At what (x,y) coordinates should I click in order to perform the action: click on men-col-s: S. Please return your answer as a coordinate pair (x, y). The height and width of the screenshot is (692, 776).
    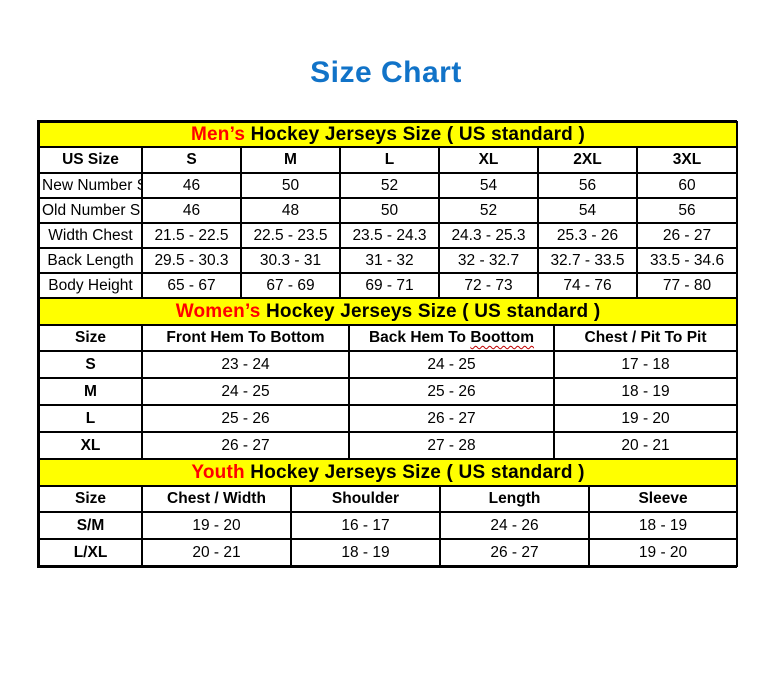
    Looking at the image, I should click on (191, 160).